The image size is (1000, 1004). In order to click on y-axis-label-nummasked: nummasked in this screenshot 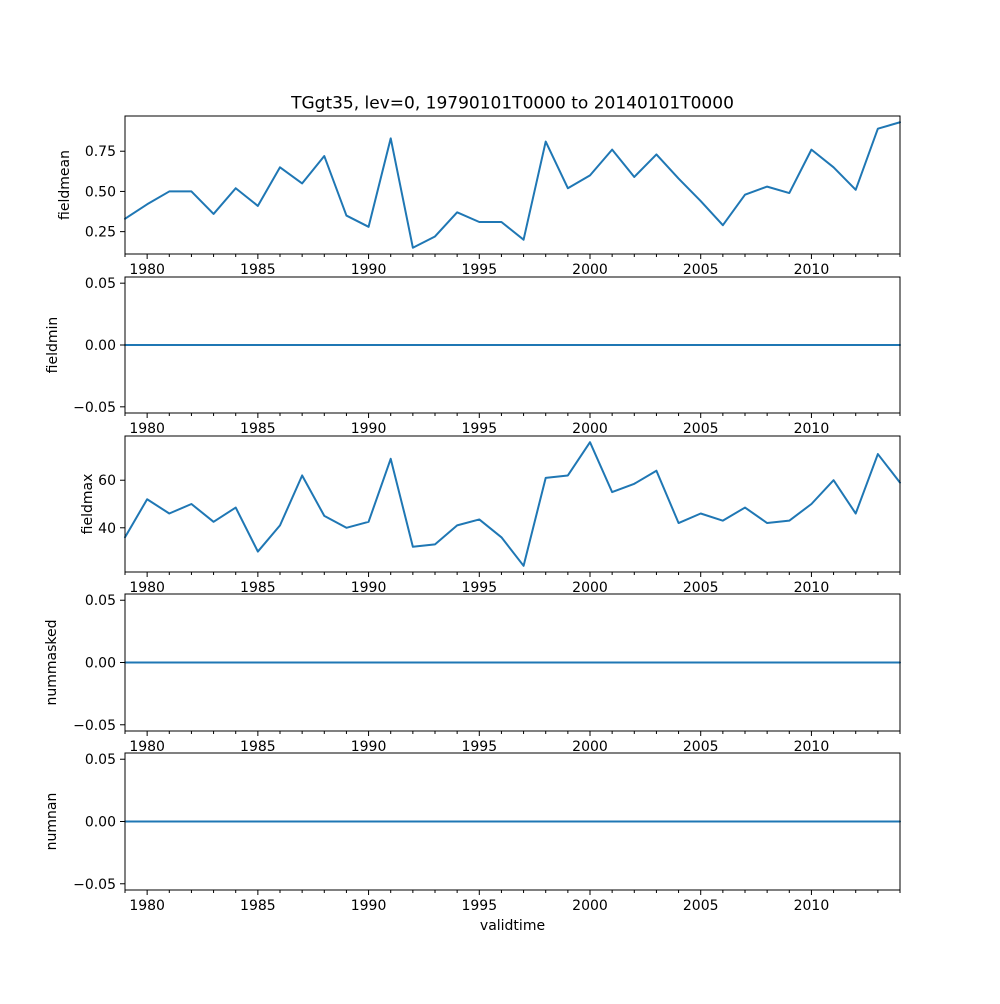, I will do `click(52, 662)`.